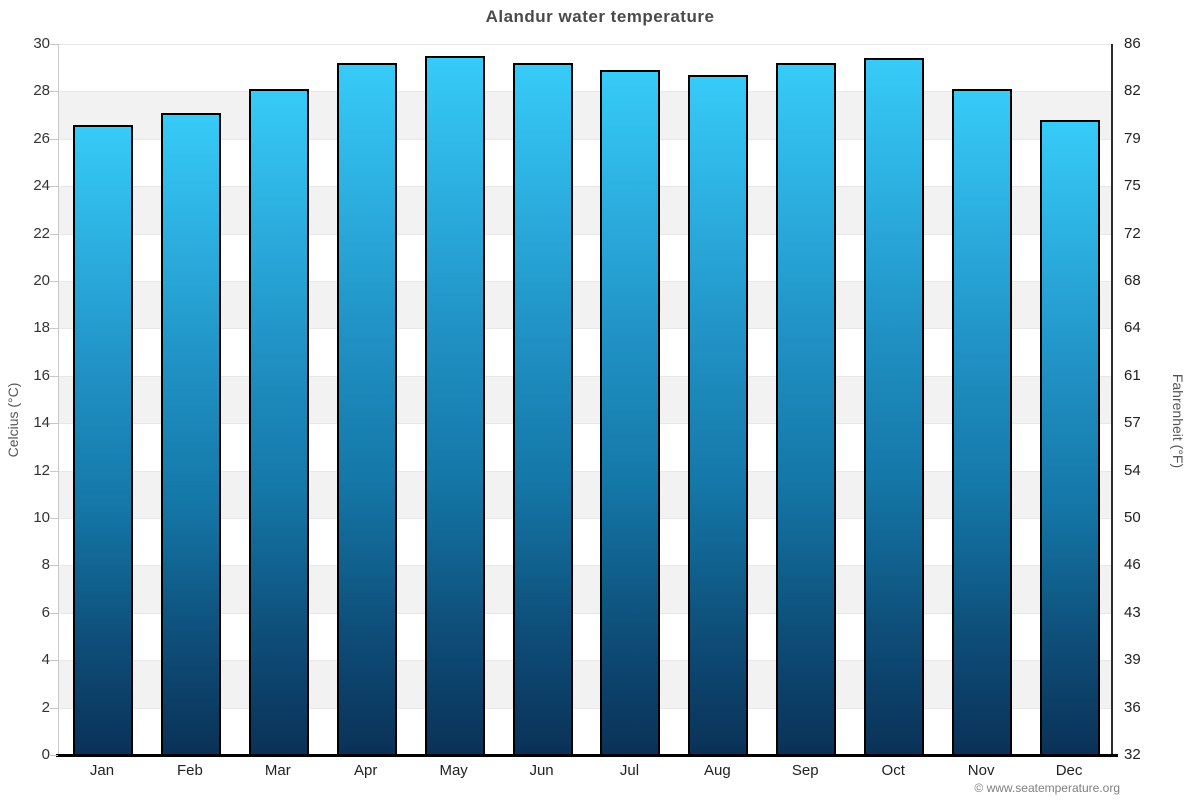 This screenshot has height=800, width=1200. Describe the element at coordinates (45, 754) in the screenshot. I see `y-tick-left-0: 0` at that location.